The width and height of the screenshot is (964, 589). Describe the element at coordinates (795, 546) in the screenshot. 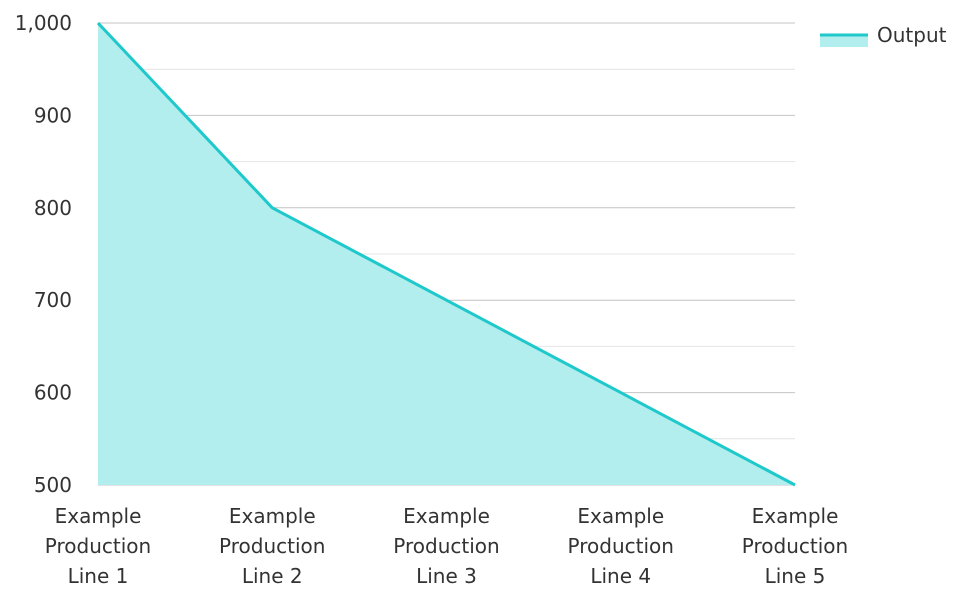

I see `x-tick-label: Example Production Line 5` at that location.